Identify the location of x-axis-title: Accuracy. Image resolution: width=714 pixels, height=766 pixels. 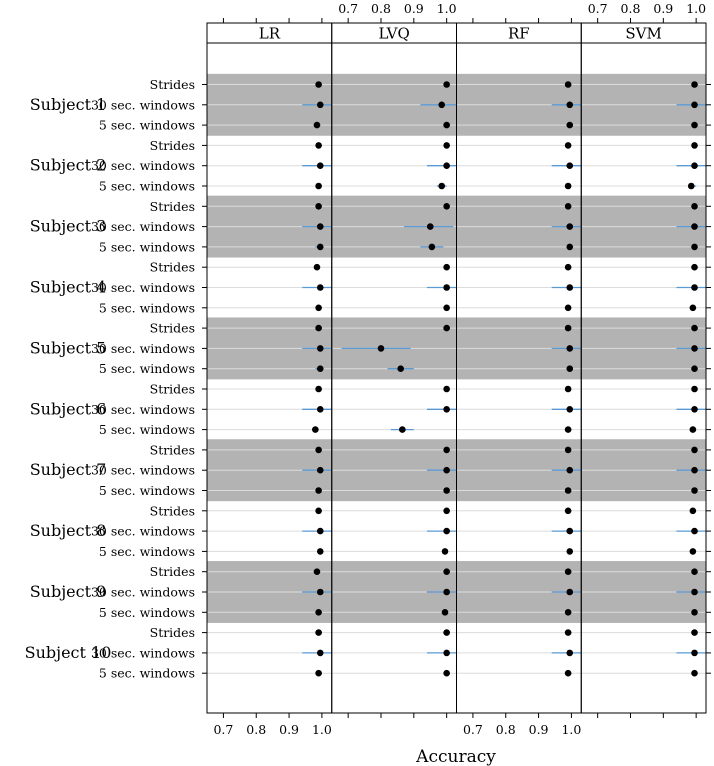
(455, 756).